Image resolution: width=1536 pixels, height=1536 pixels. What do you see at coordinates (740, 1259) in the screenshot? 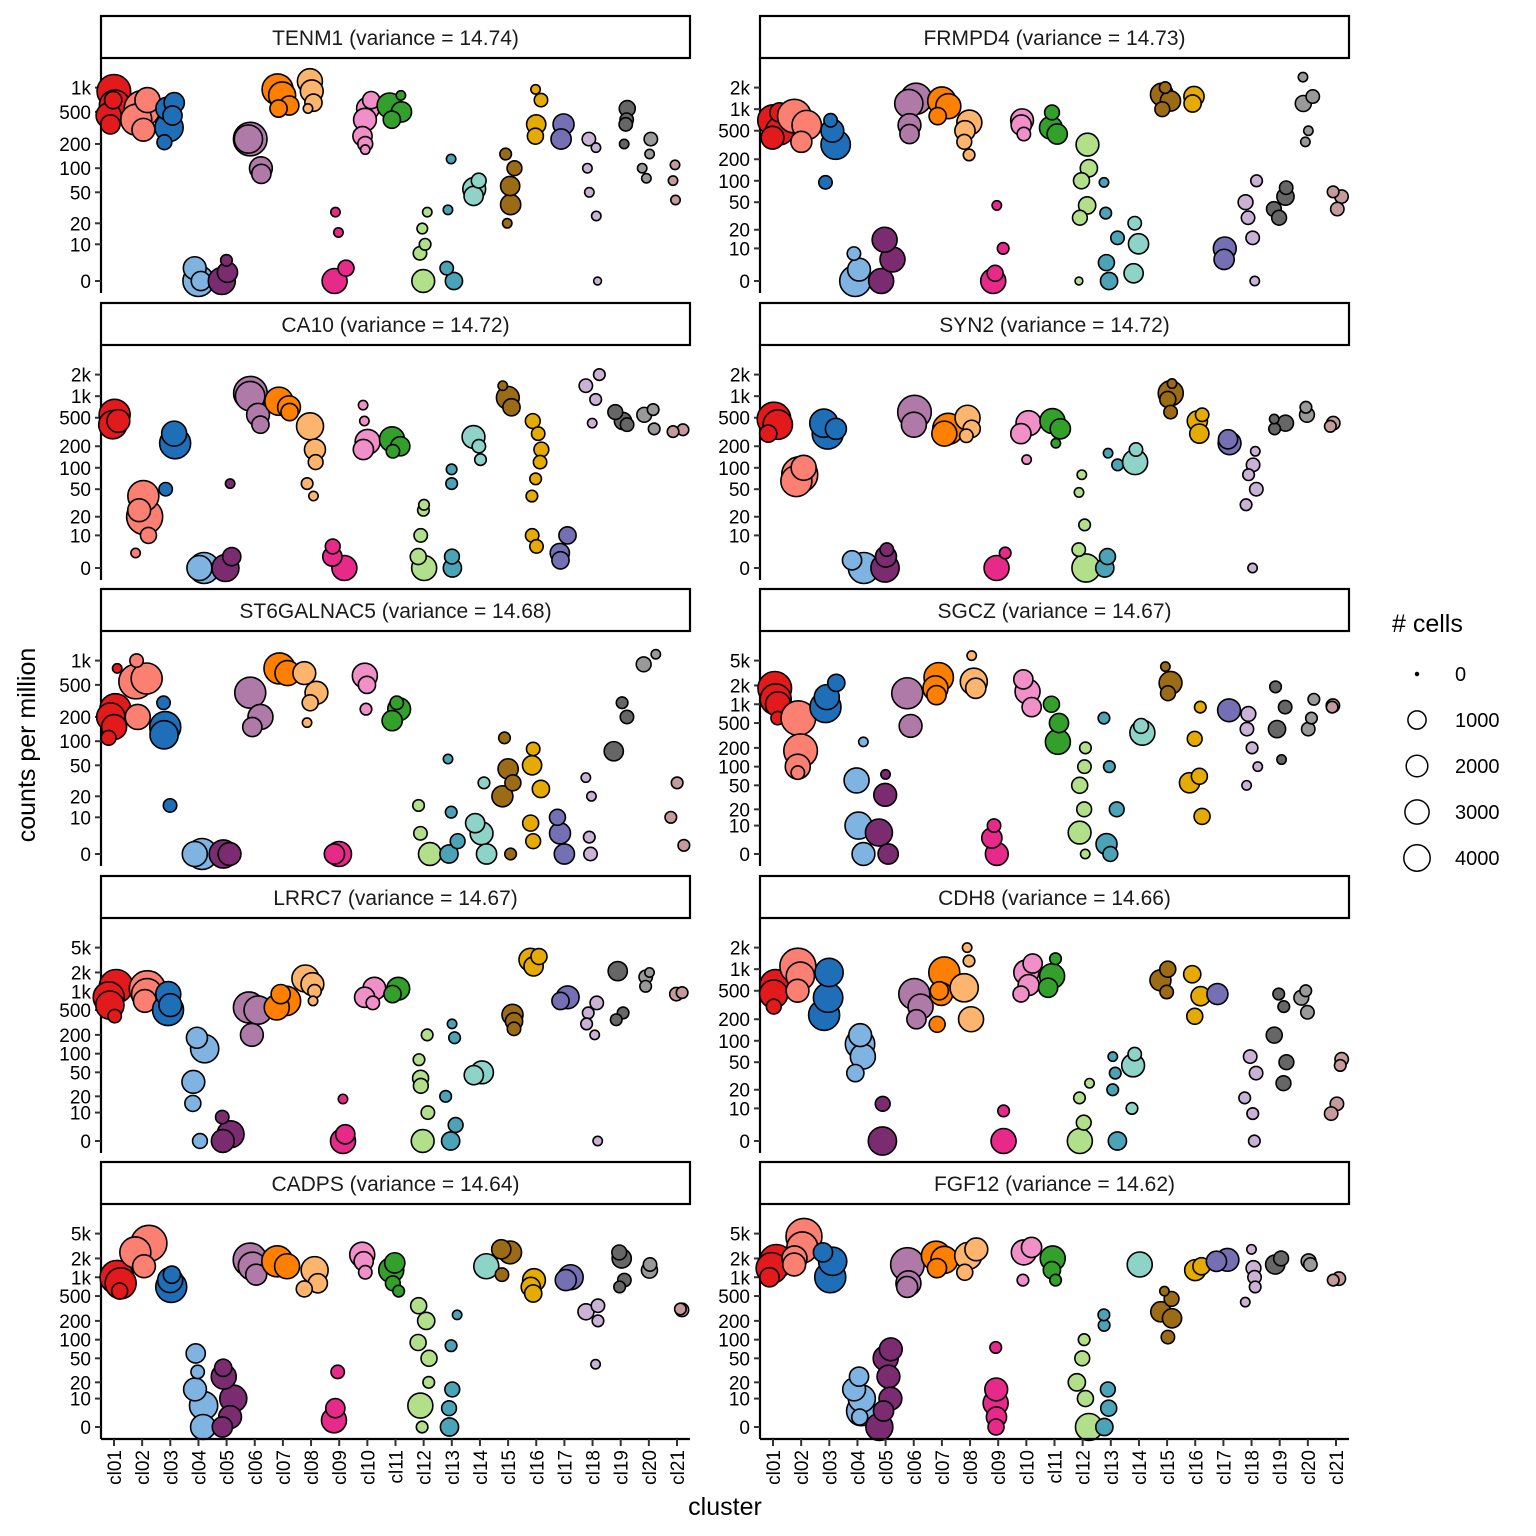
I see `y-tick-label: 2k` at bounding box center [740, 1259].